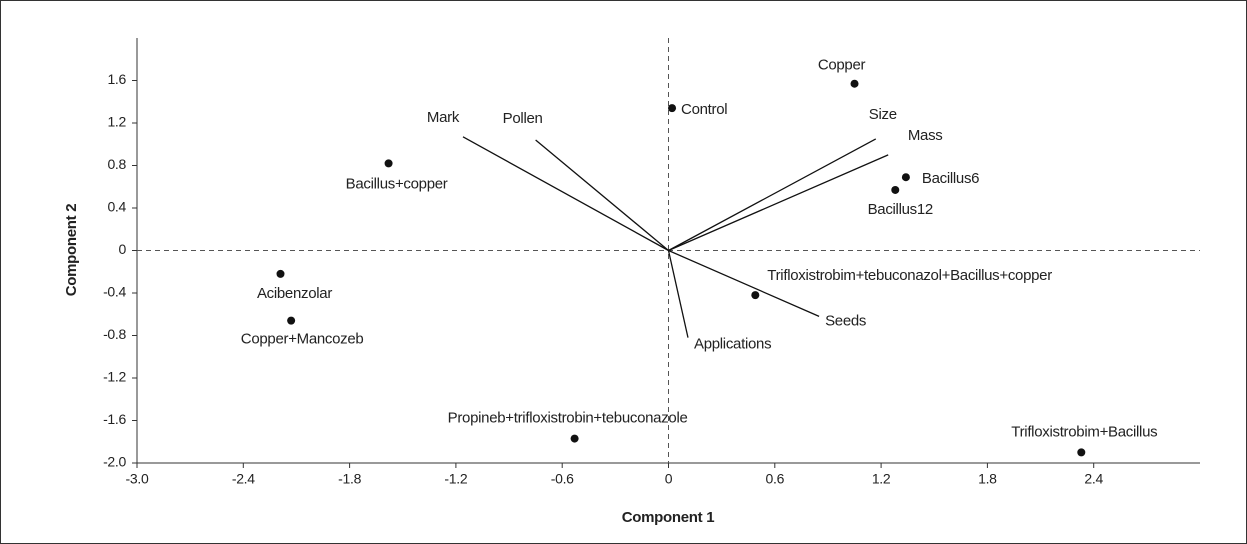 This screenshot has height=544, width=1247. What do you see at coordinates (114, 462) in the screenshot?
I see `y-tick-label: -2.0` at bounding box center [114, 462].